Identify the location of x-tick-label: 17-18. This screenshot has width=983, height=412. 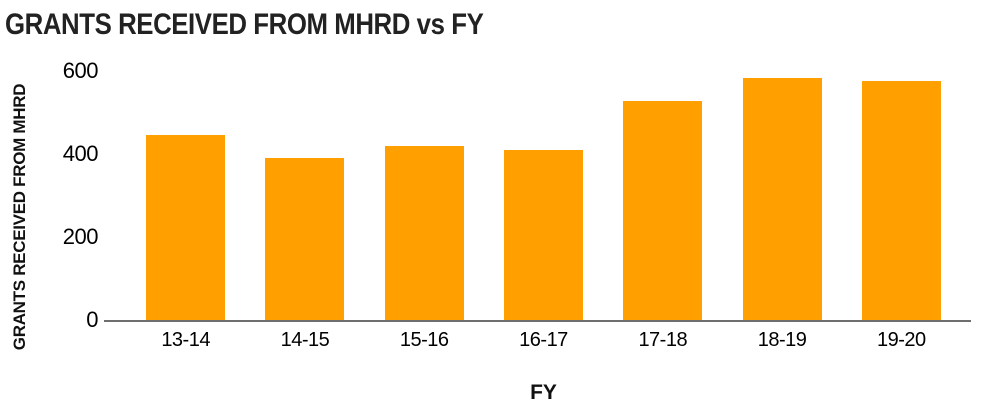
(663, 340).